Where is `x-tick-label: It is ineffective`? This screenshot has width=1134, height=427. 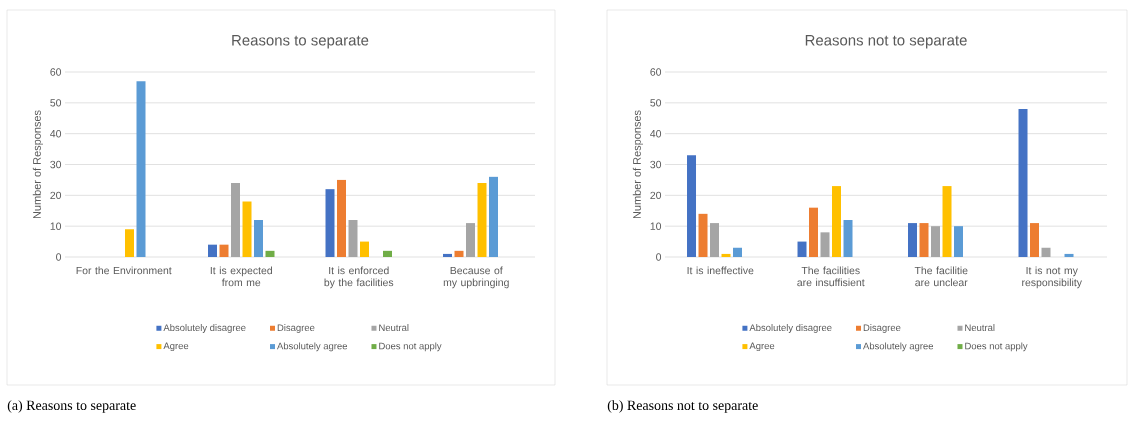
x-tick-label: It is ineffective is located at coordinates (720, 270).